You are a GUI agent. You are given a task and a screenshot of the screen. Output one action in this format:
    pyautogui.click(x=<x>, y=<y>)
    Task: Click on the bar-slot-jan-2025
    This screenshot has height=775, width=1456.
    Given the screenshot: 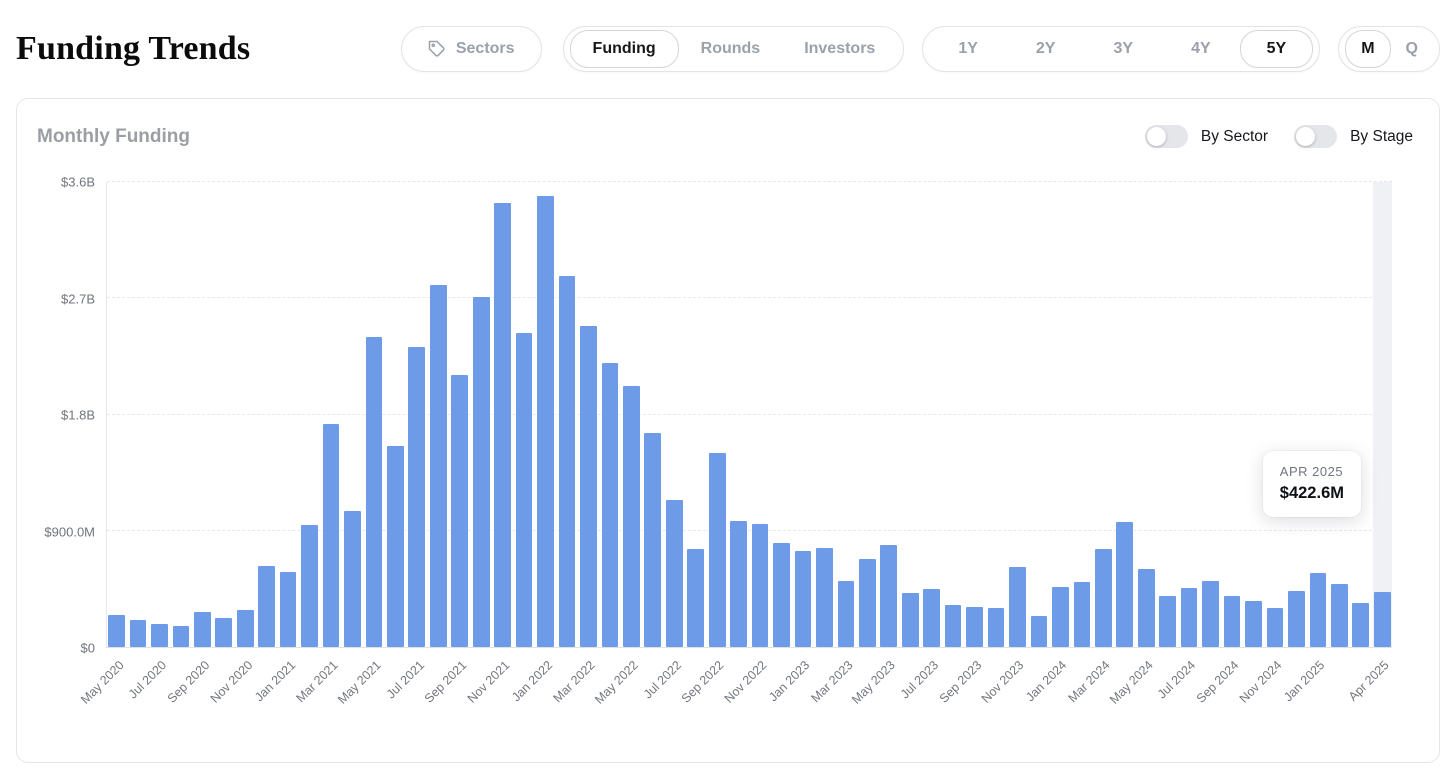 What is the action you would take?
    pyautogui.click(x=1317, y=414)
    